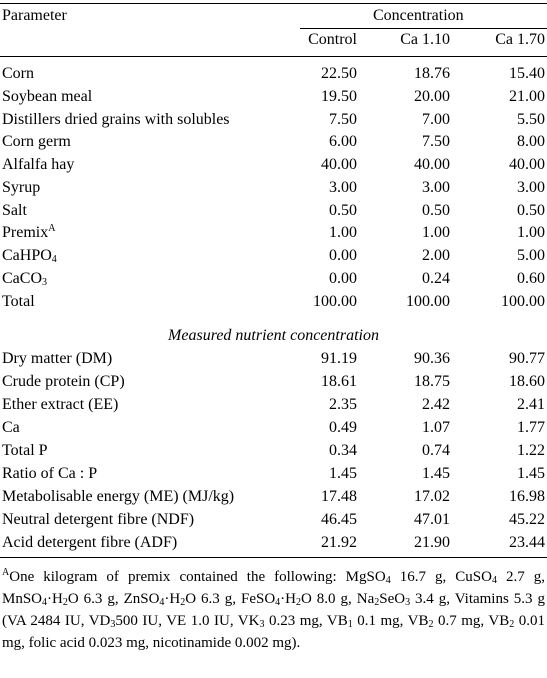 This screenshot has width=547, height=678. Describe the element at coordinates (38, 164) in the screenshot. I see `row-label: Alfalfa hay` at that location.